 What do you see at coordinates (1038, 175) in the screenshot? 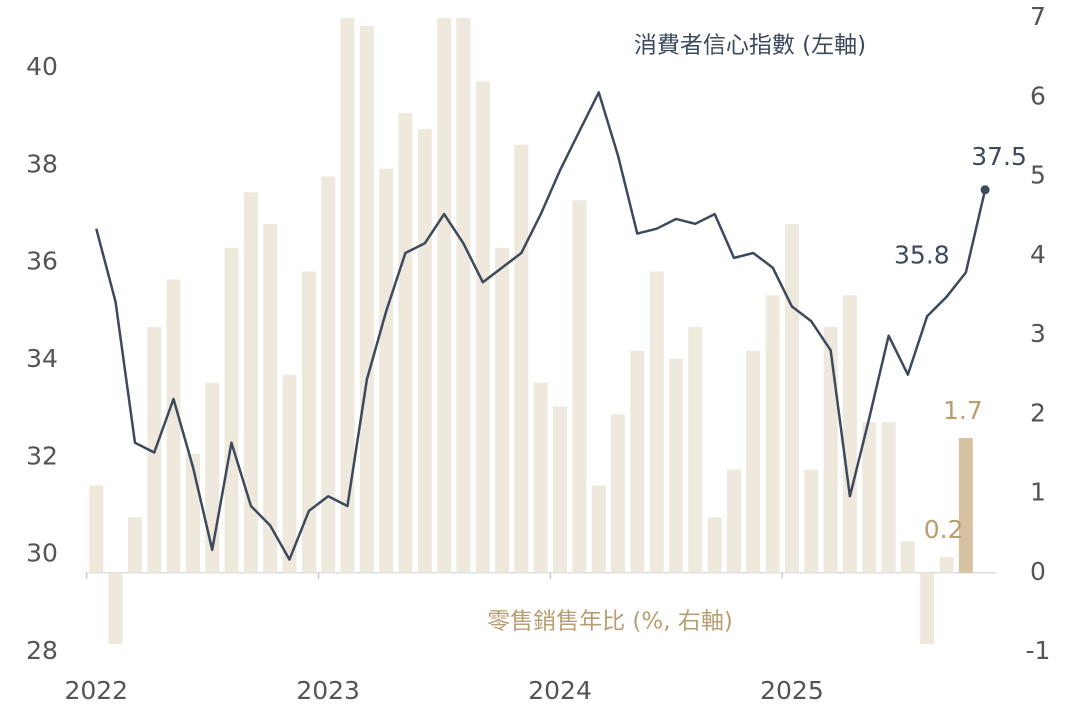
I see `y2-tick-label: 5` at bounding box center [1038, 175].